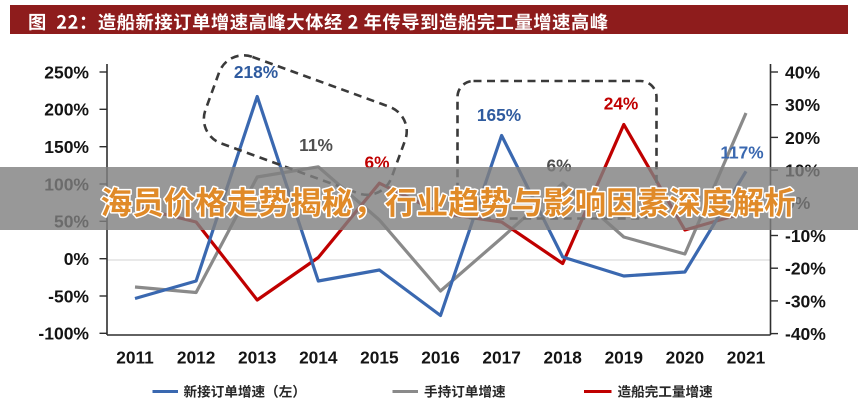 The width and height of the screenshot is (858, 400). What do you see at coordinates (318, 358) in the screenshot?
I see `svg-text: 2014` at bounding box center [318, 358].